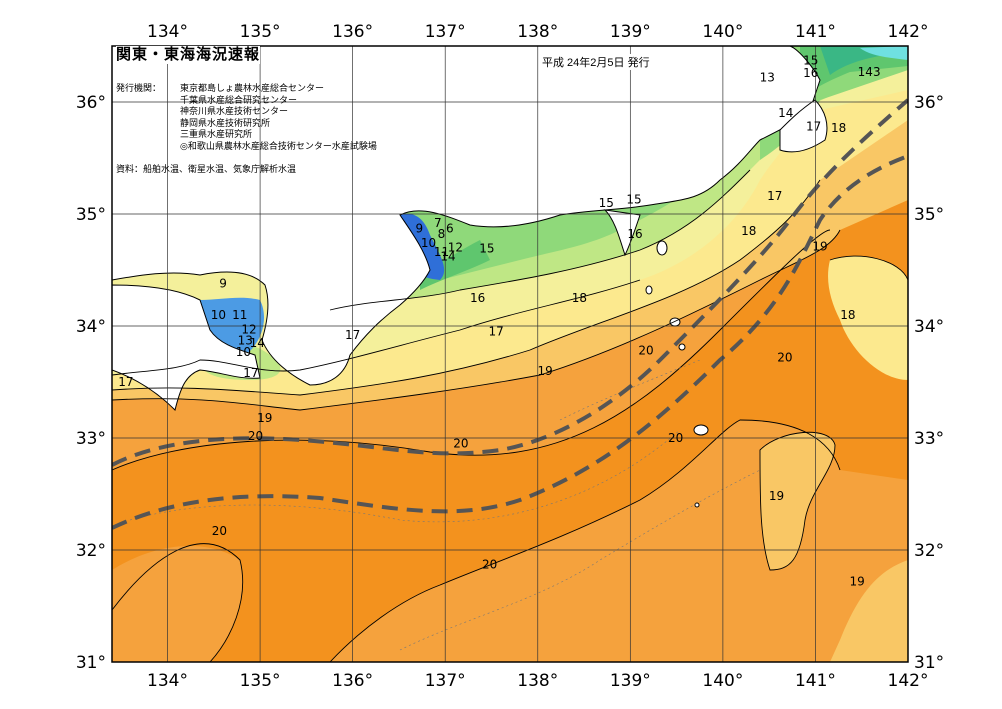 This screenshot has height=709, width=1002. What do you see at coordinates (649, 290) in the screenshot?
I see `island-niijima` at bounding box center [649, 290].